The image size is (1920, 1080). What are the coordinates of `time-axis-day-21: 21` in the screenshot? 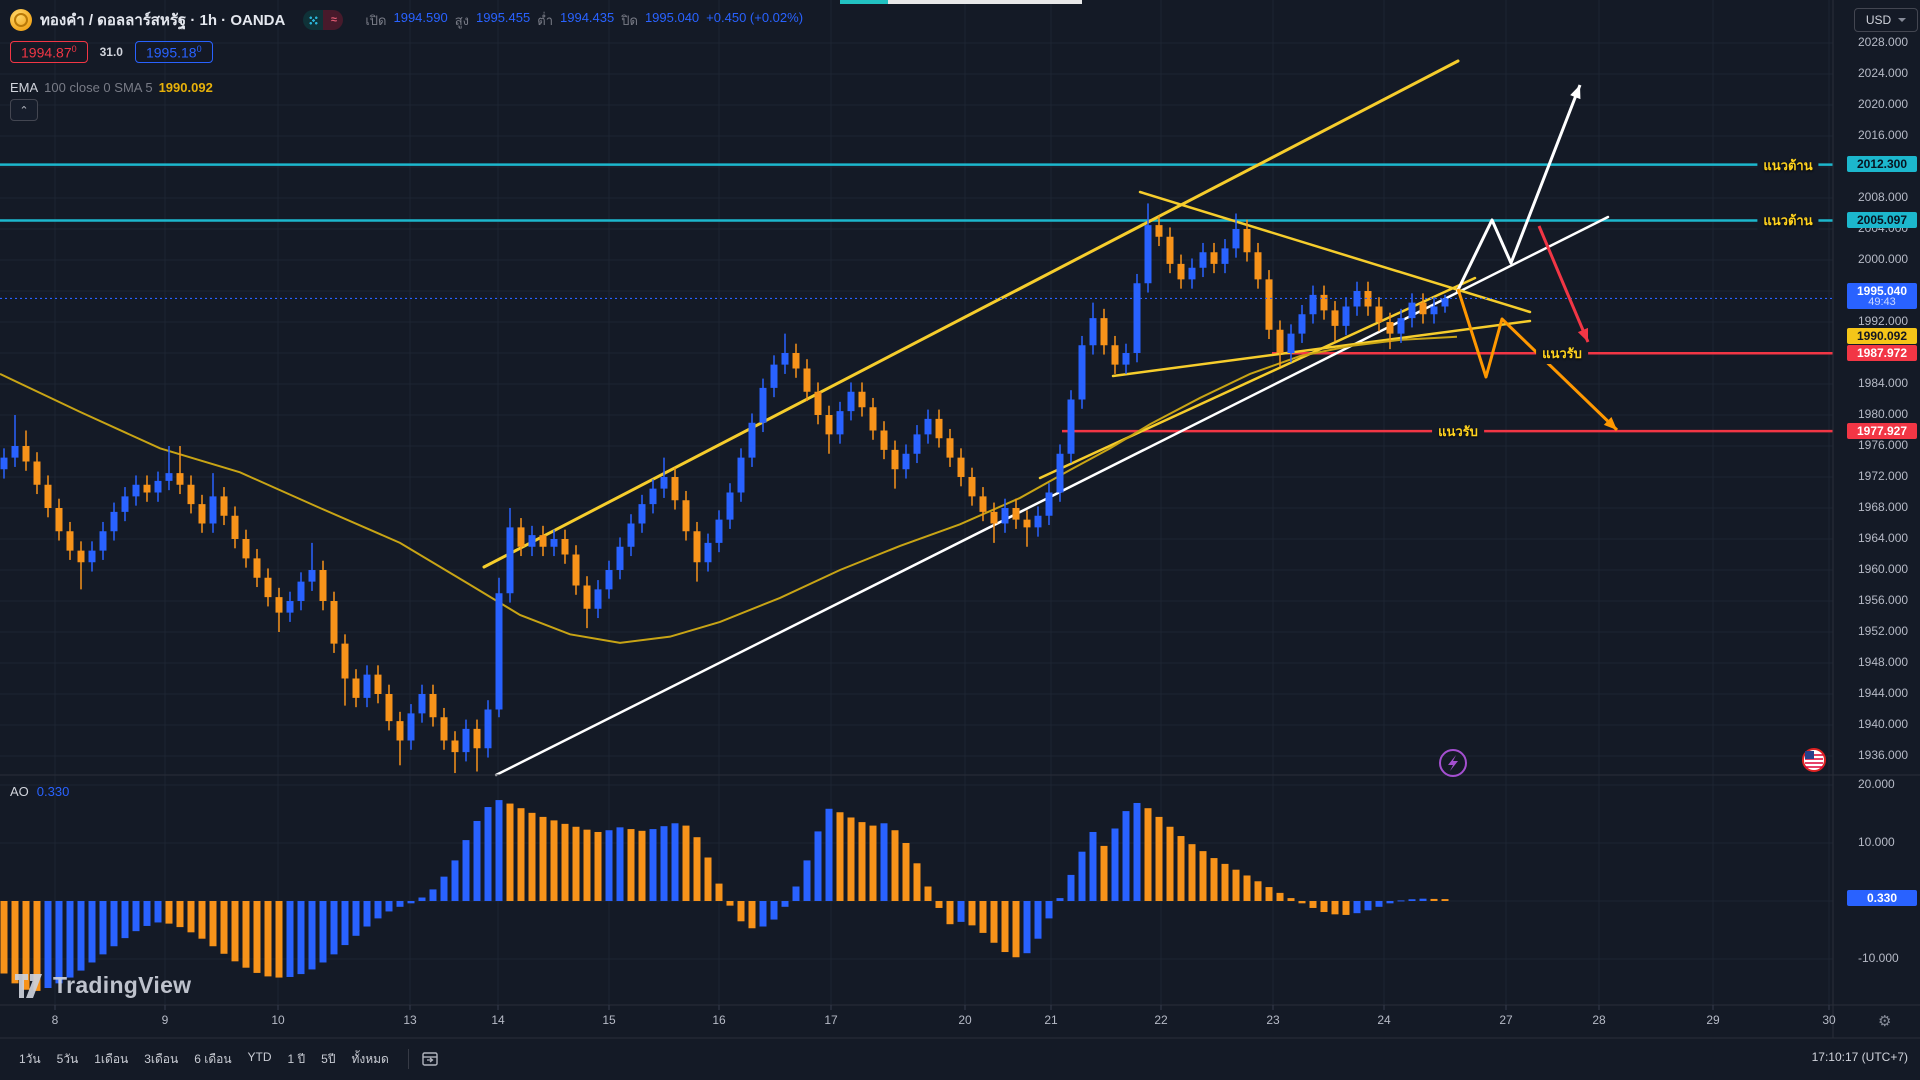 It's located at (1051, 1020).